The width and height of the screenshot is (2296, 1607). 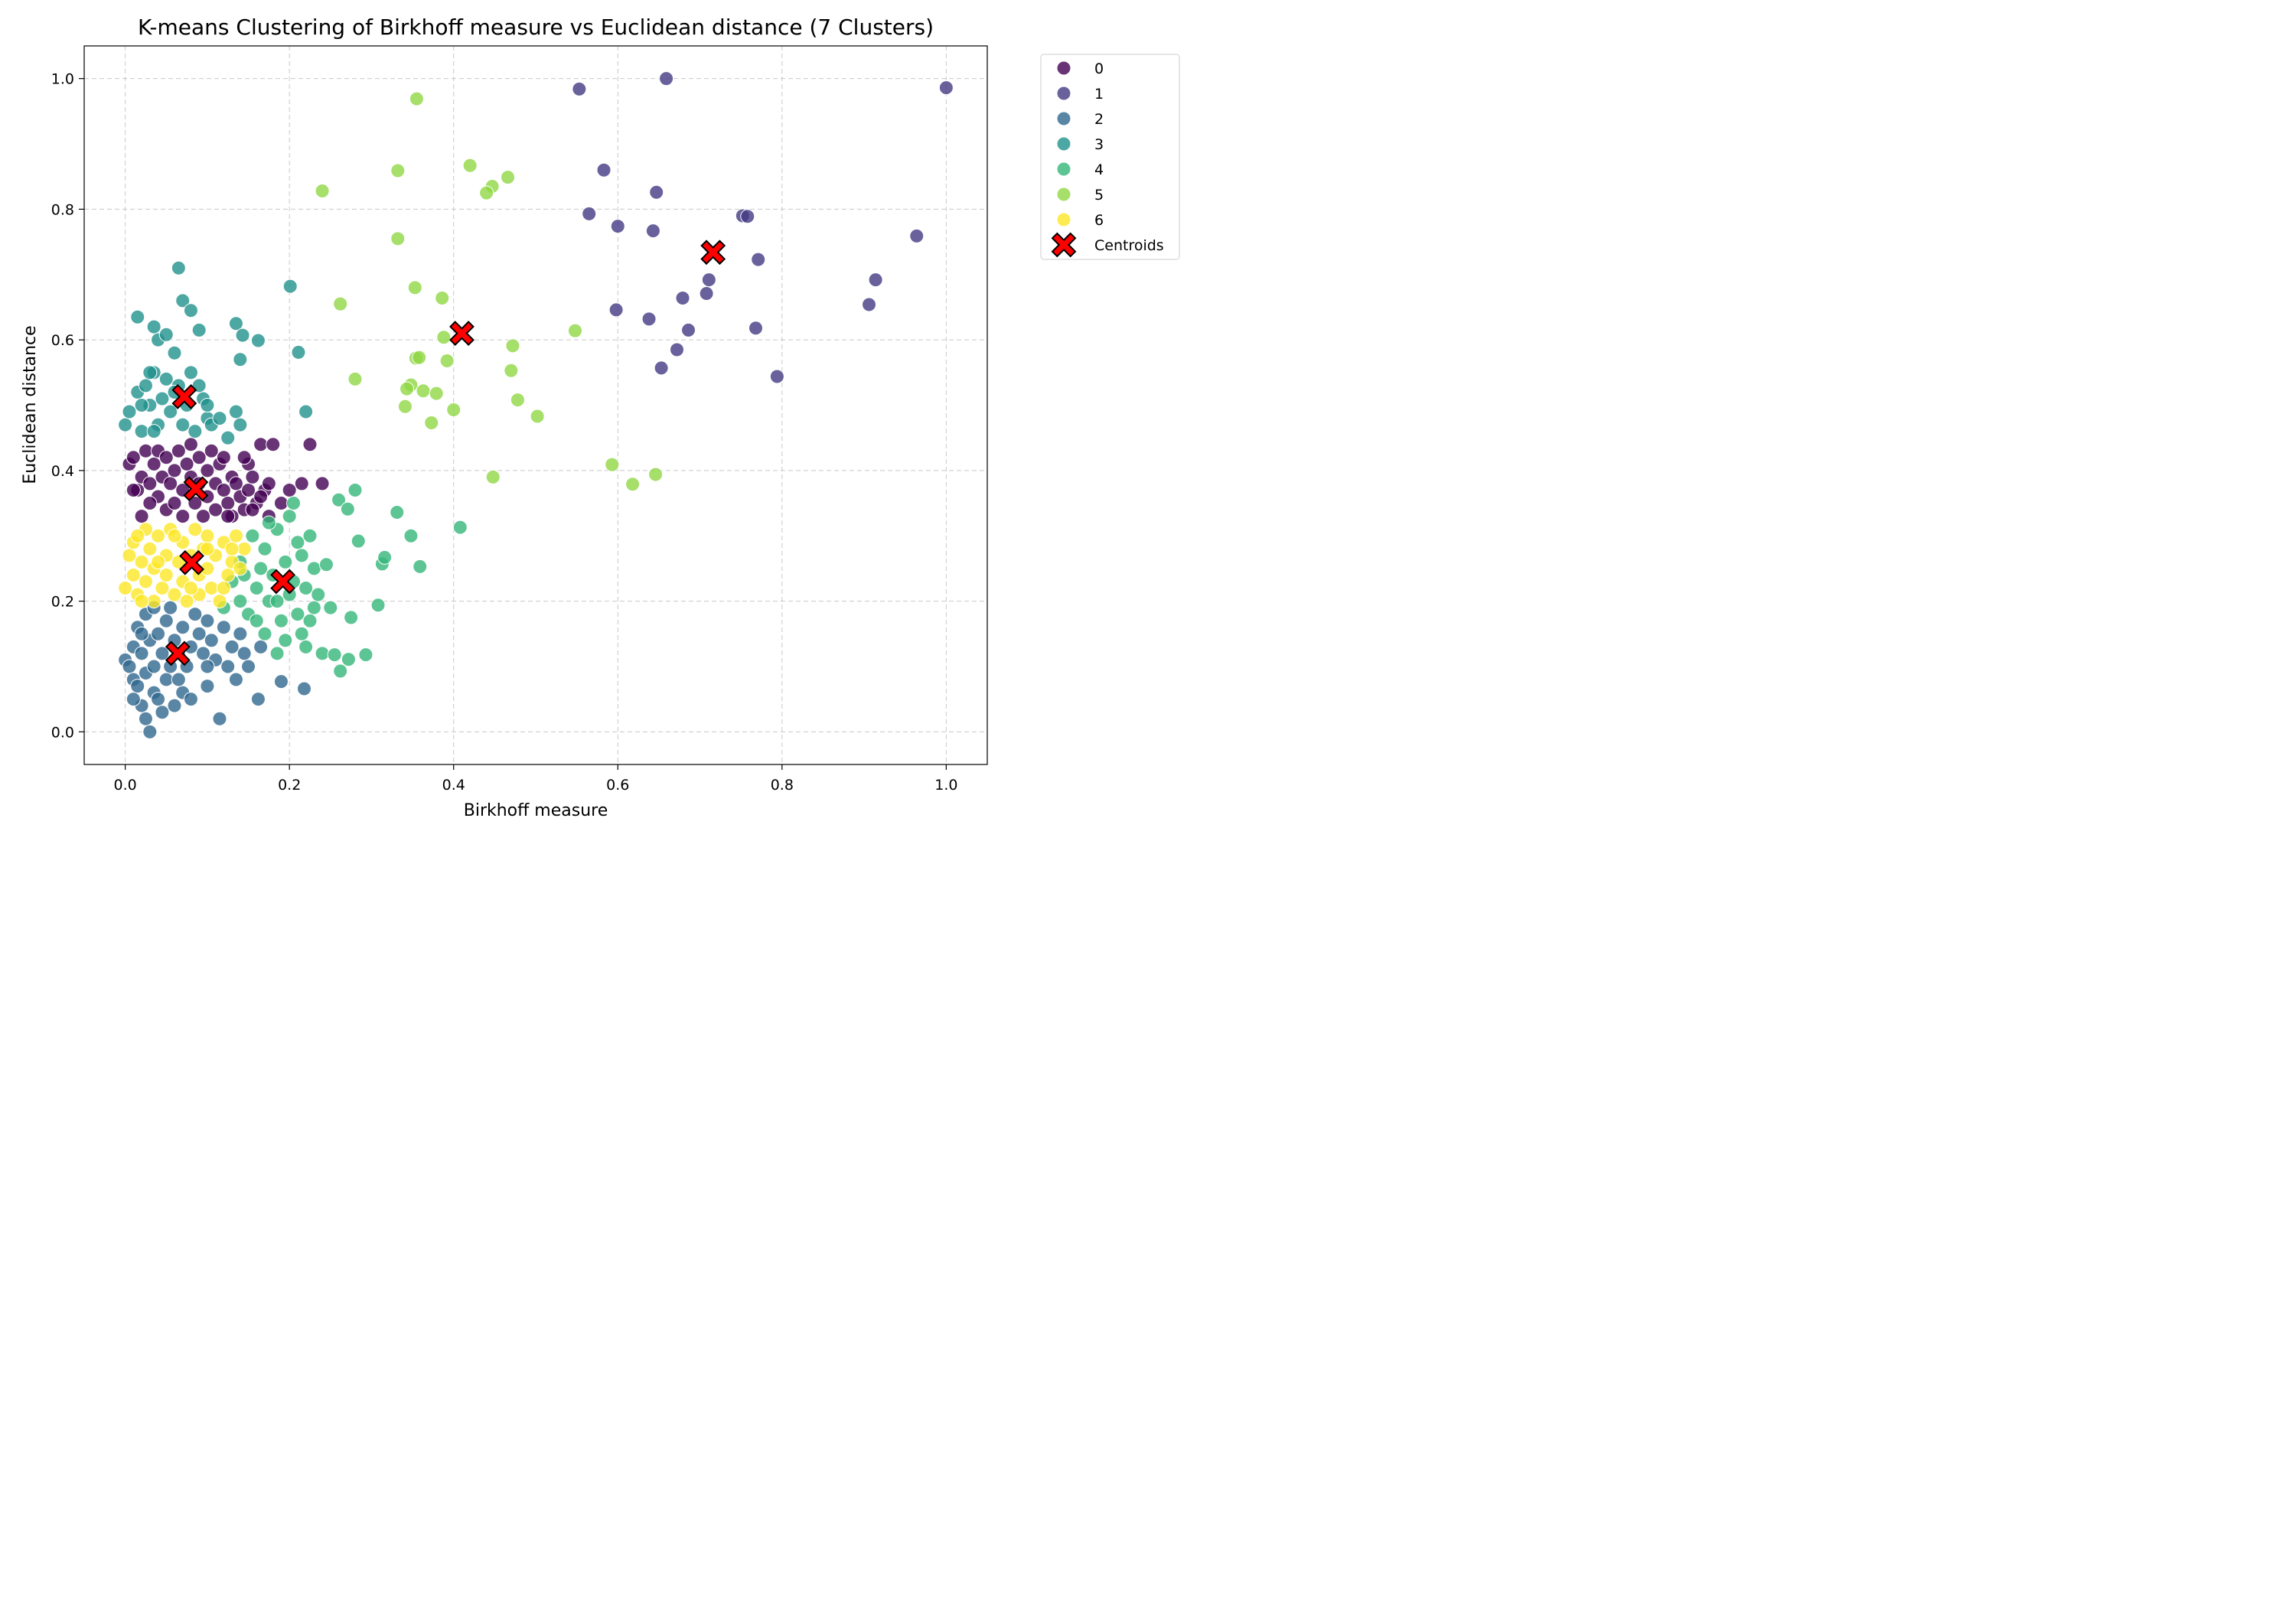 I want to click on x-tick-label: 0.2, so click(x=289, y=785).